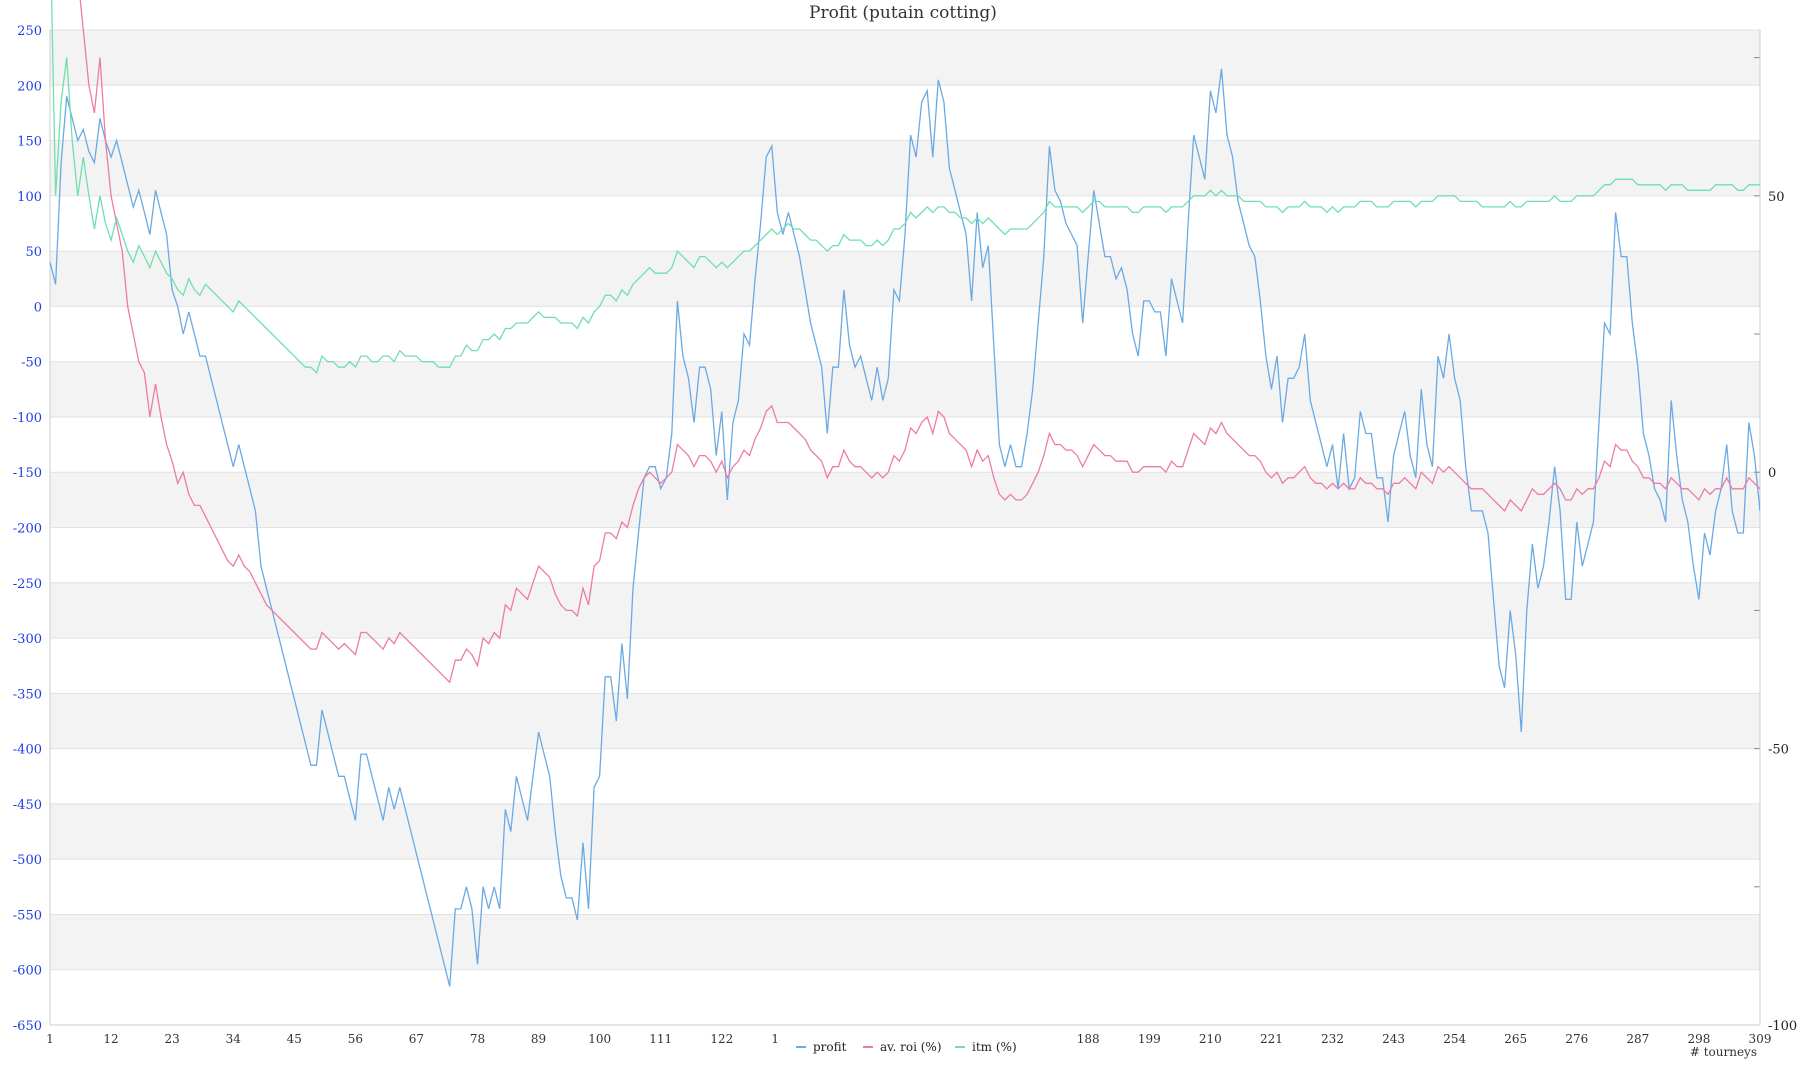 Image resolution: width=1800 pixels, height=1085 pixels. What do you see at coordinates (1760, 1039) in the screenshot?
I see `x-tick-label: 309` at bounding box center [1760, 1039].